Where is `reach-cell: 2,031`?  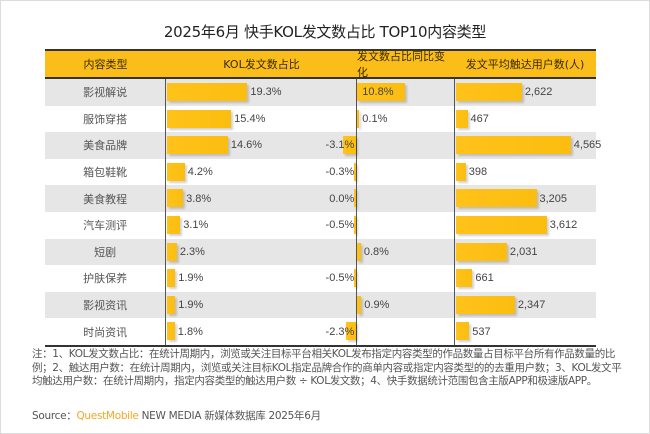 reach-cell: 2,031 is located at coordinates (524, 252).